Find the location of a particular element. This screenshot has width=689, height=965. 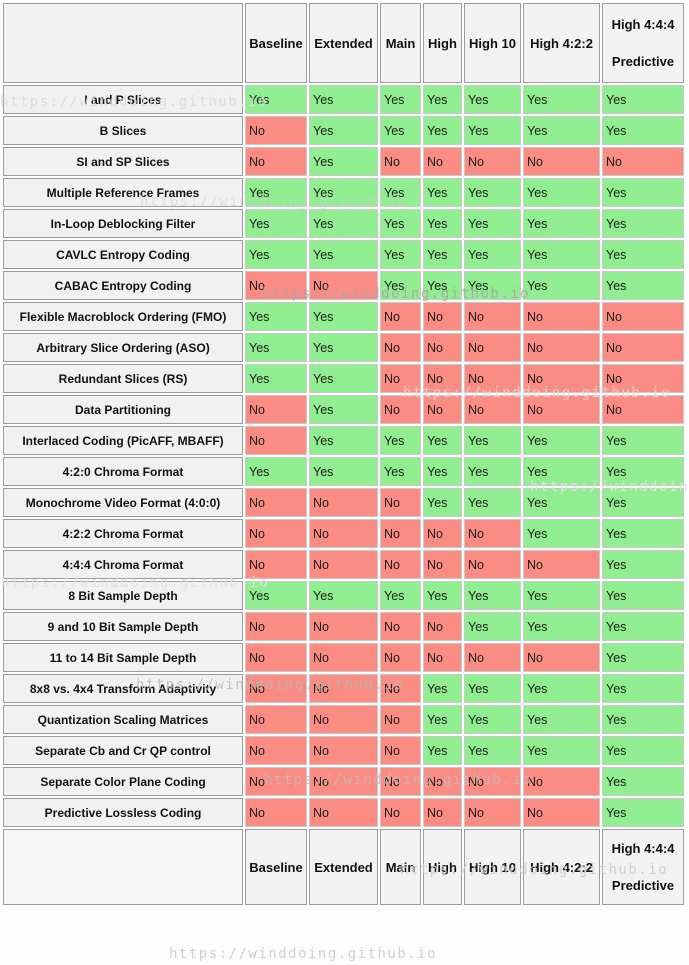

feature-label: Arbitrary Slice Ordering (ASO) is located at coordinates (123, 347).